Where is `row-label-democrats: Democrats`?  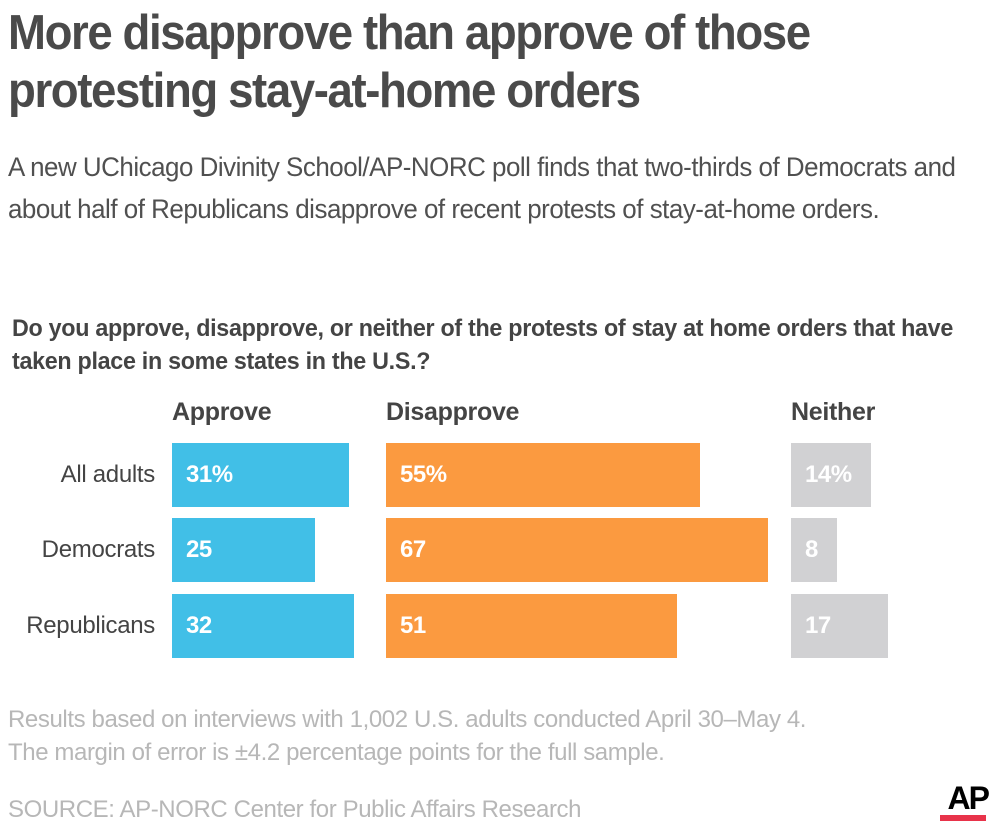 row-label-democrats: Democrats is located at coordinates (98, 549).